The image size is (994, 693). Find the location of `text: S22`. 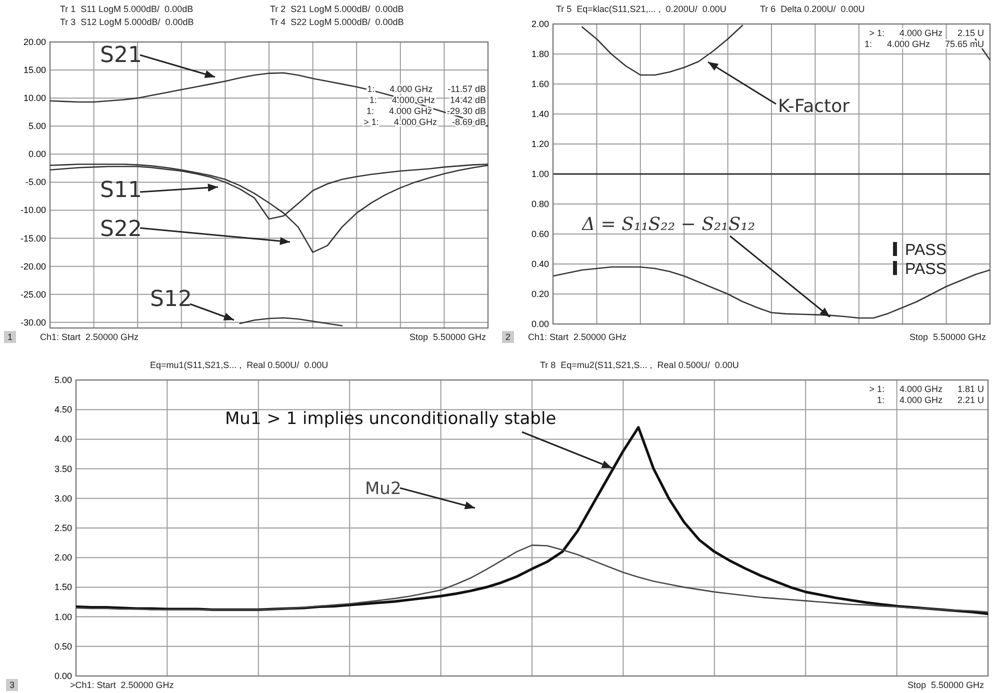

text: S22 is located at coordinates (121, 229).